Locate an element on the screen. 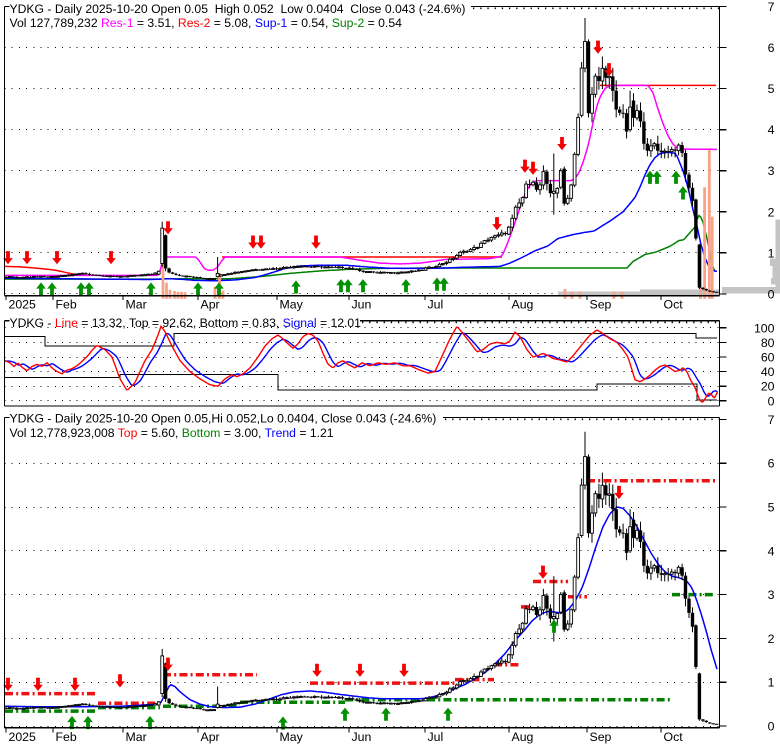 The height and width of the screenshot is (750, 780). svg-text: 100 is located at coordinates (764, 328).